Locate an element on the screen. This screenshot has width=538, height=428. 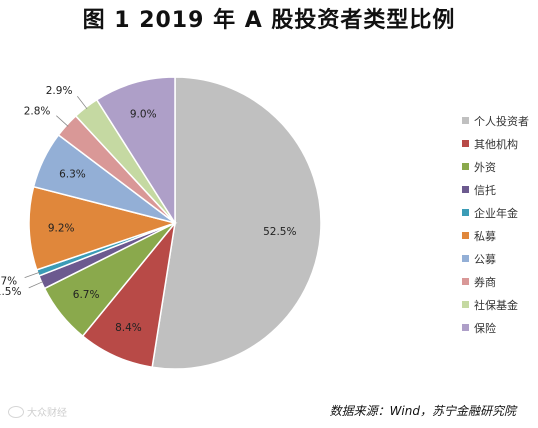
legend-item-4: 信托 is located at coordinates (495, 189).